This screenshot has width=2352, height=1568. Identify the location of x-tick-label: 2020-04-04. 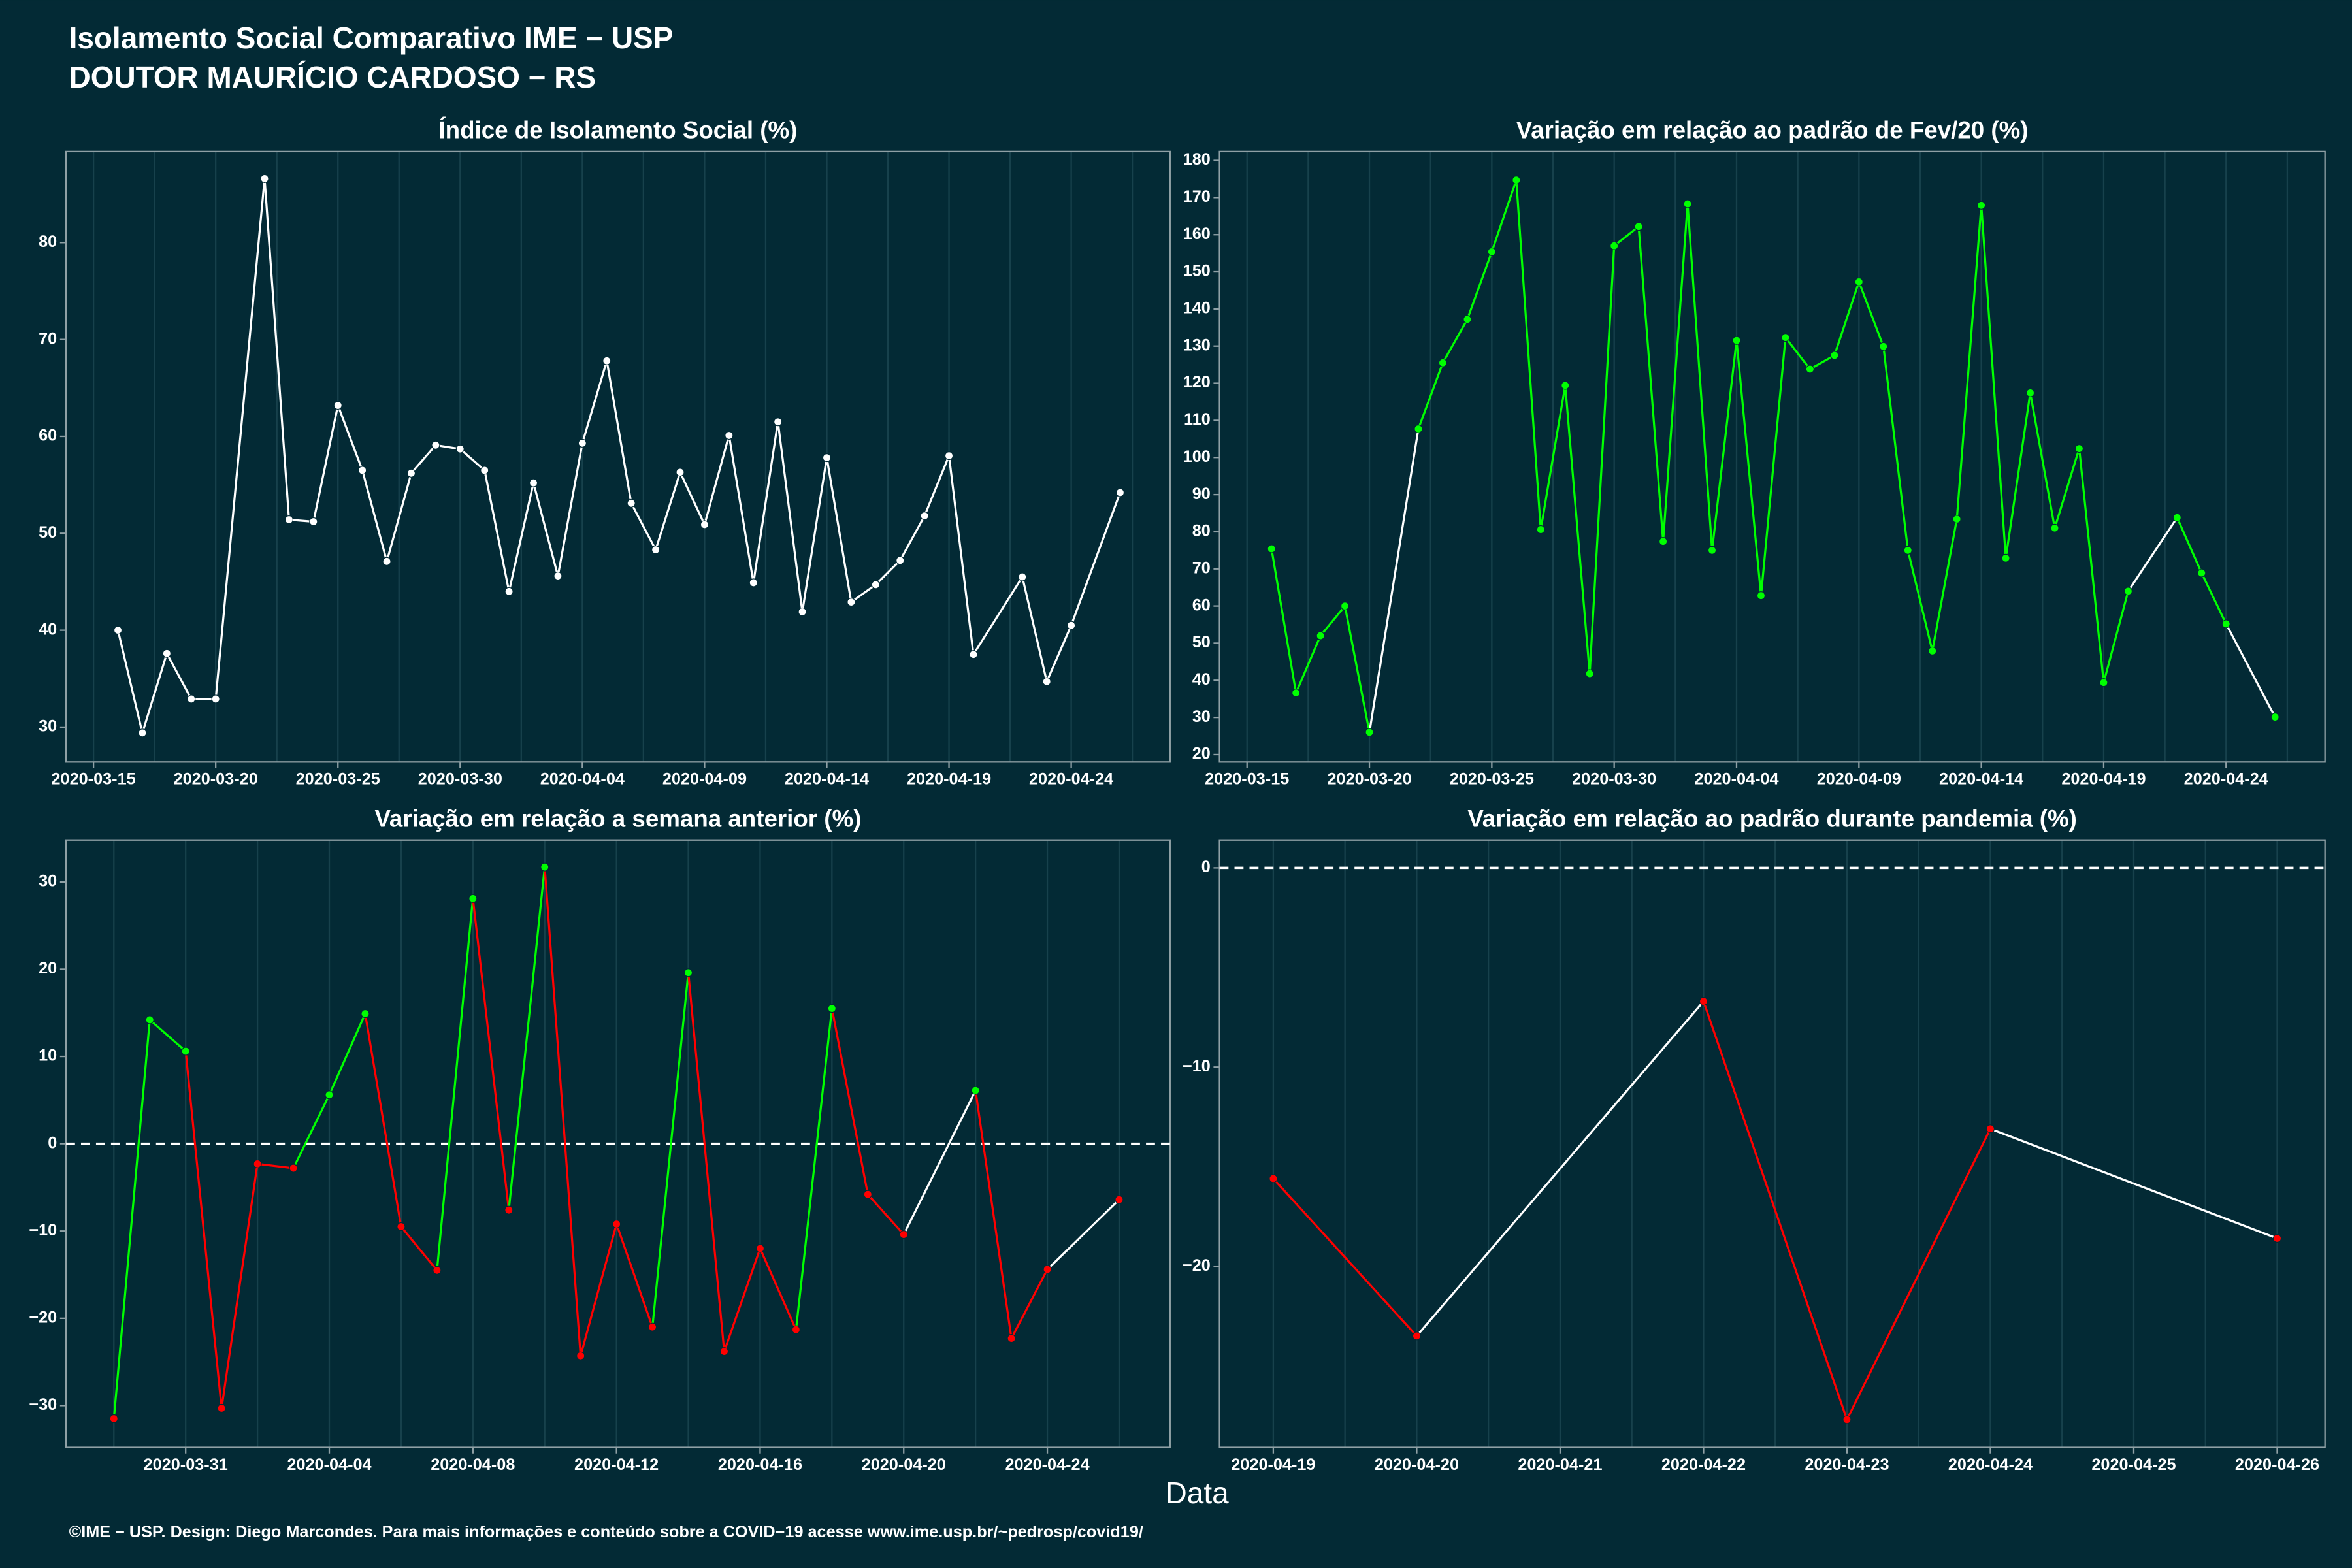
(582, 779).